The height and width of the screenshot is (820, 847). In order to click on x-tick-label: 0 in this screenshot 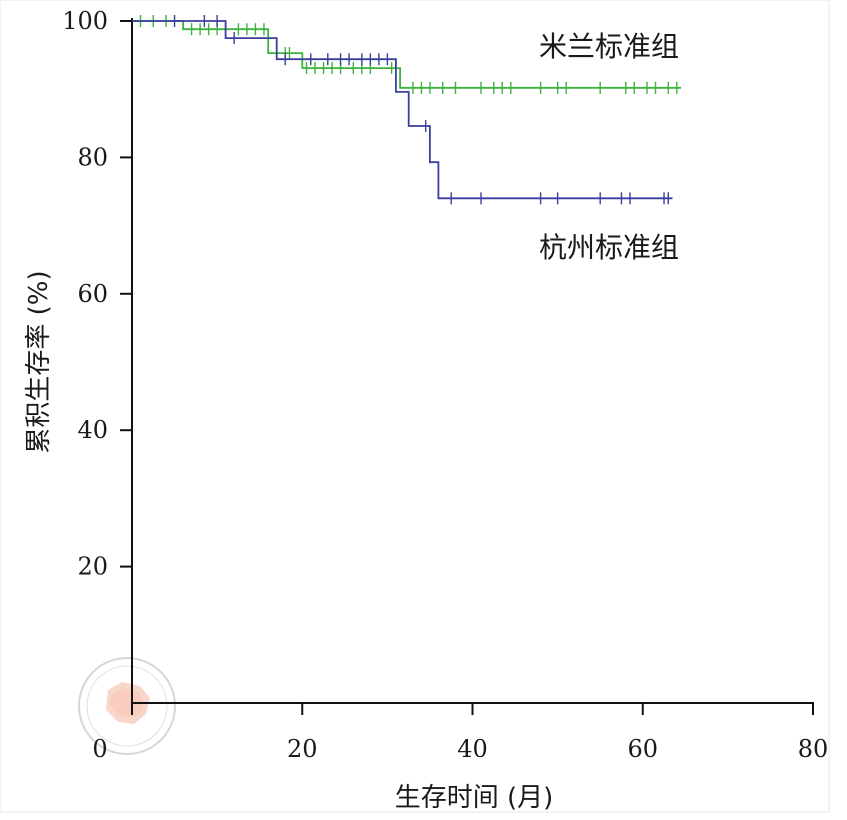, I will do `click(99, 749)`.